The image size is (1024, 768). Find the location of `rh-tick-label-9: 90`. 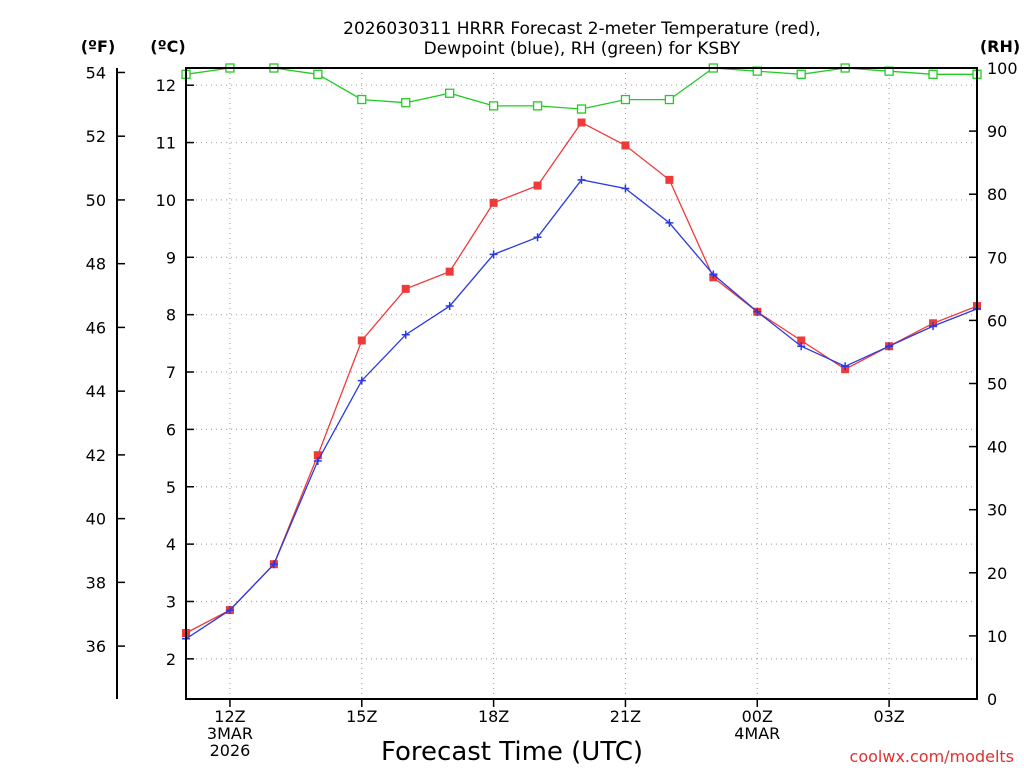

rh-tick-label-9: 90 is located at coordinates (997, 131).